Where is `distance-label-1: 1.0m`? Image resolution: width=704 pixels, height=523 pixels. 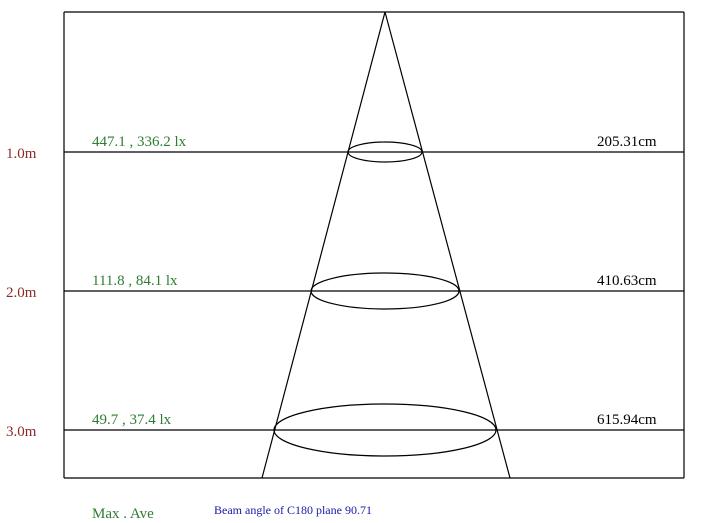
distance-label-1: 1.0m is located at coordinates (21, 154).